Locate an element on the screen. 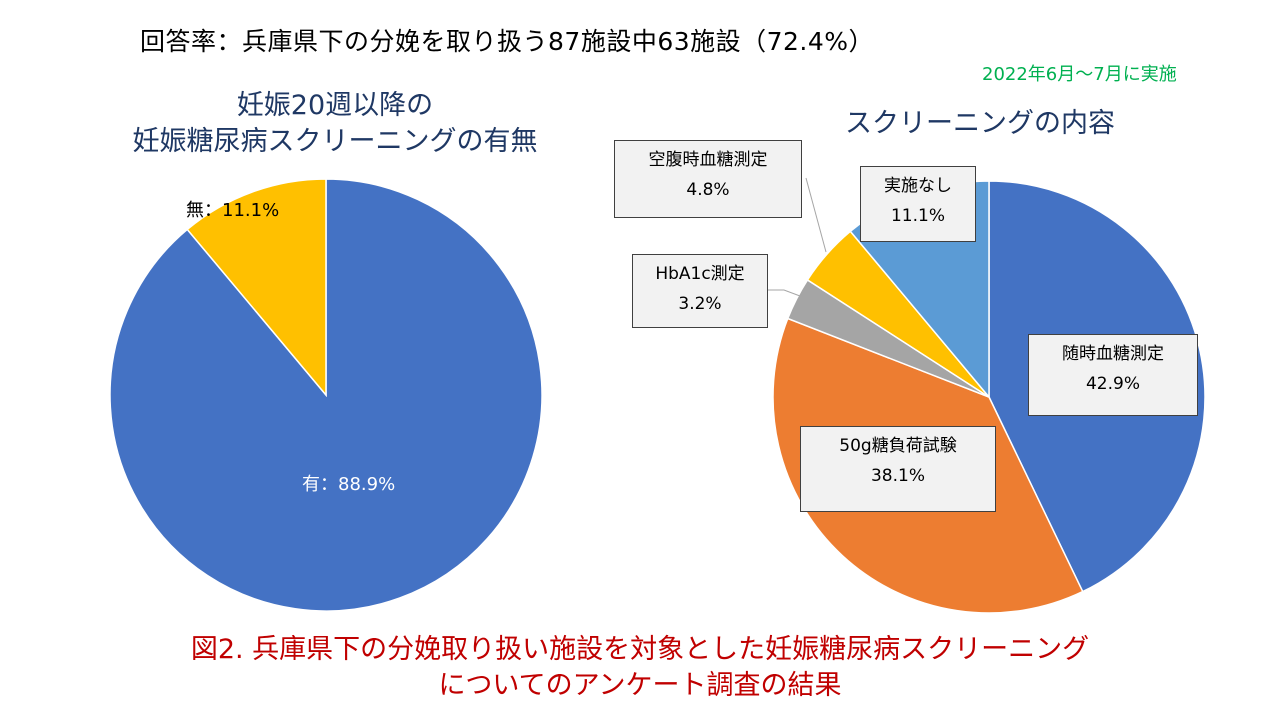  callout-50g-ogtt: 50g糖負荷試験 38.1% is located at coordinates (898, 469).